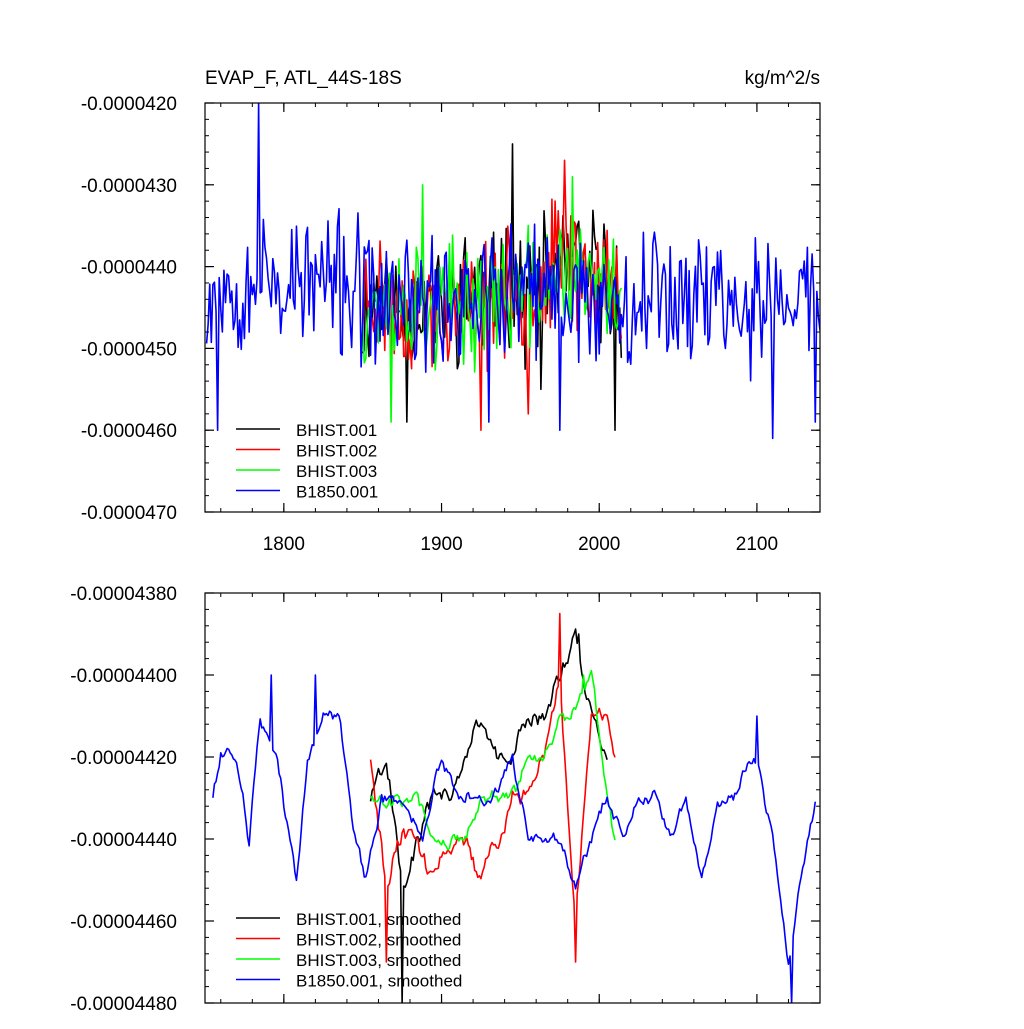 This screenshot has width=1024, height=1029. What do you see at coordinates (129, 349) in the screenshot?
I see `y-tick-label: -0.0000450` at bounding box center [129, 349].